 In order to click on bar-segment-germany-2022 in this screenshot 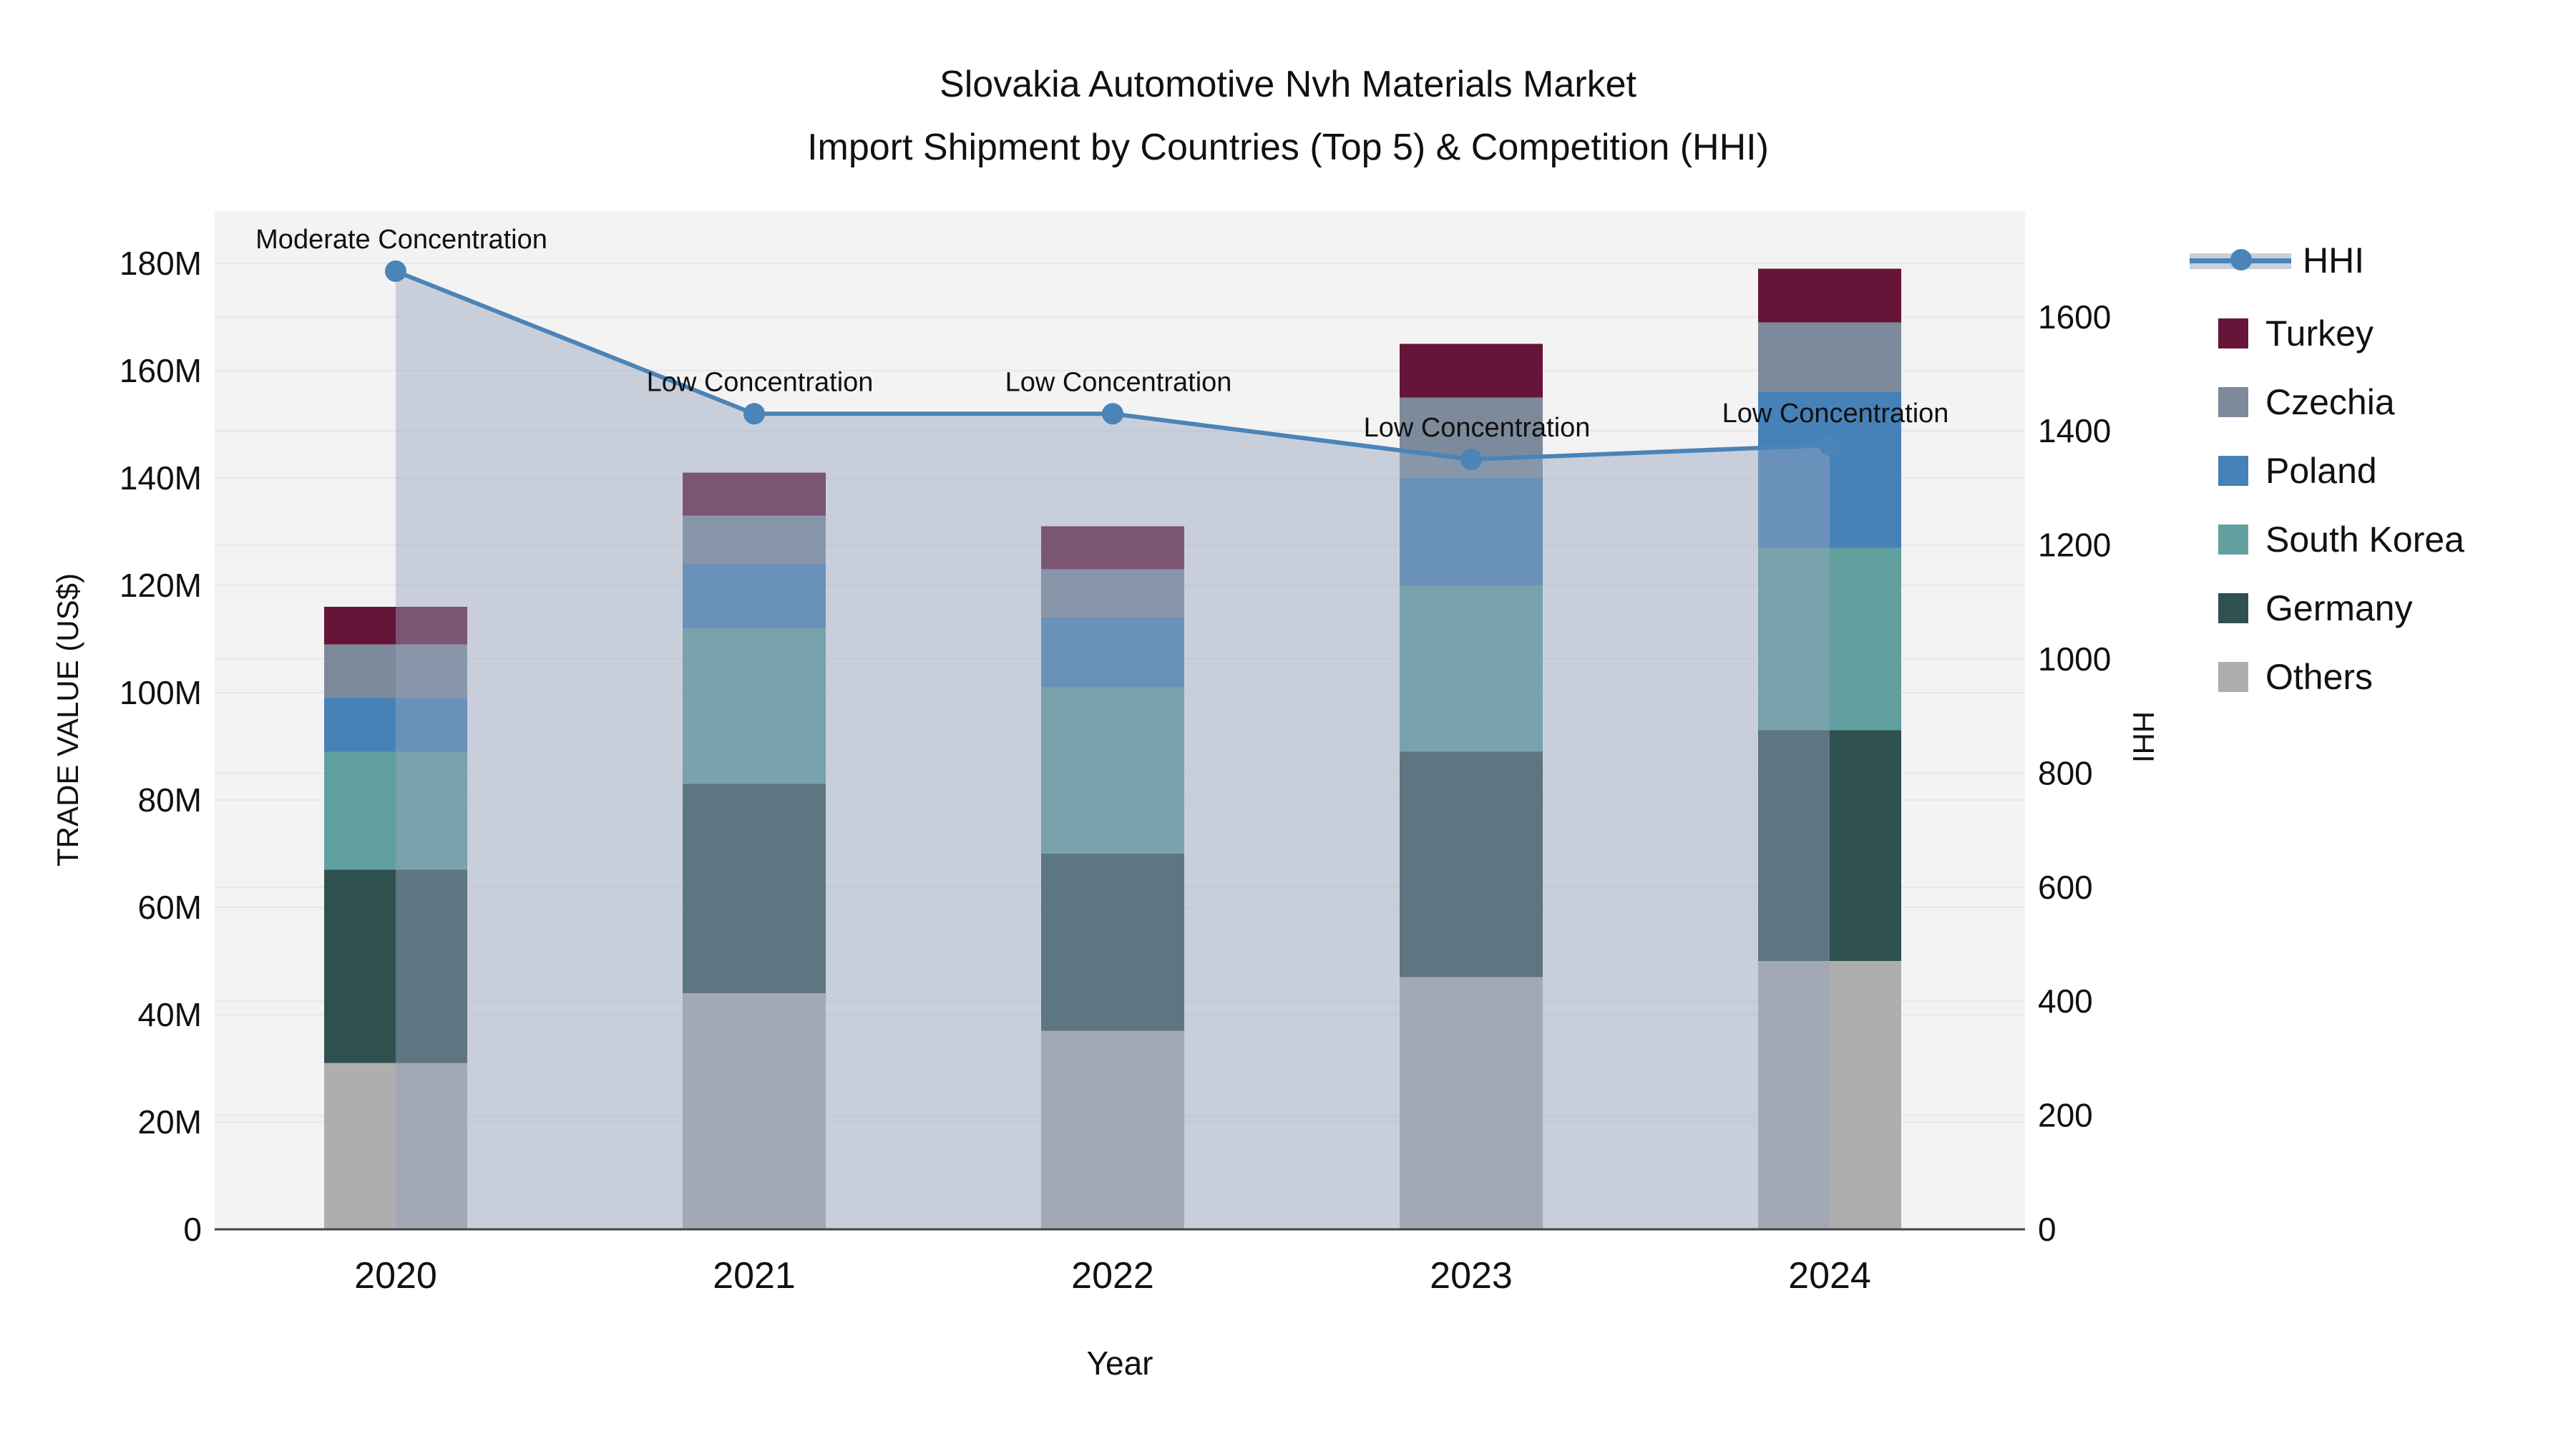, I will do `click(1112, 942)`.